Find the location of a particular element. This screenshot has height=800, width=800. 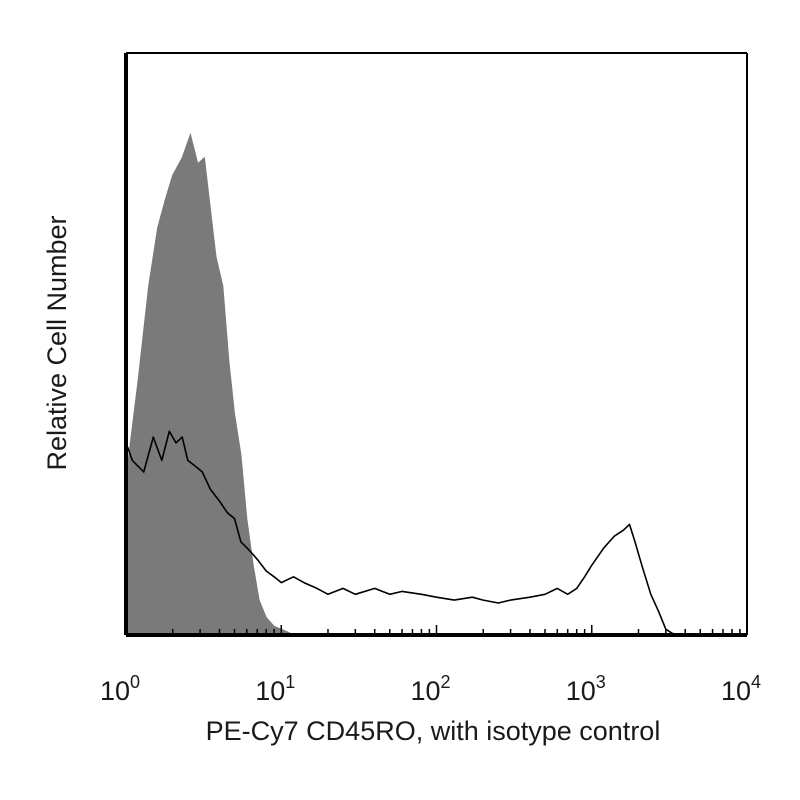

x-axis-ticks is located at coordinates (436, 630).